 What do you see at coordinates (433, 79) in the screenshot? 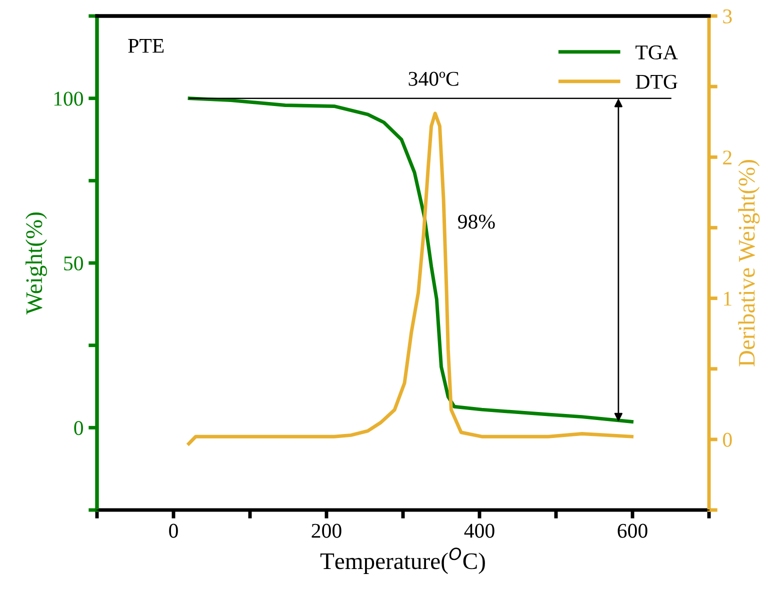
I see `annotation: 340ºC` at bounding box center [433, 79].